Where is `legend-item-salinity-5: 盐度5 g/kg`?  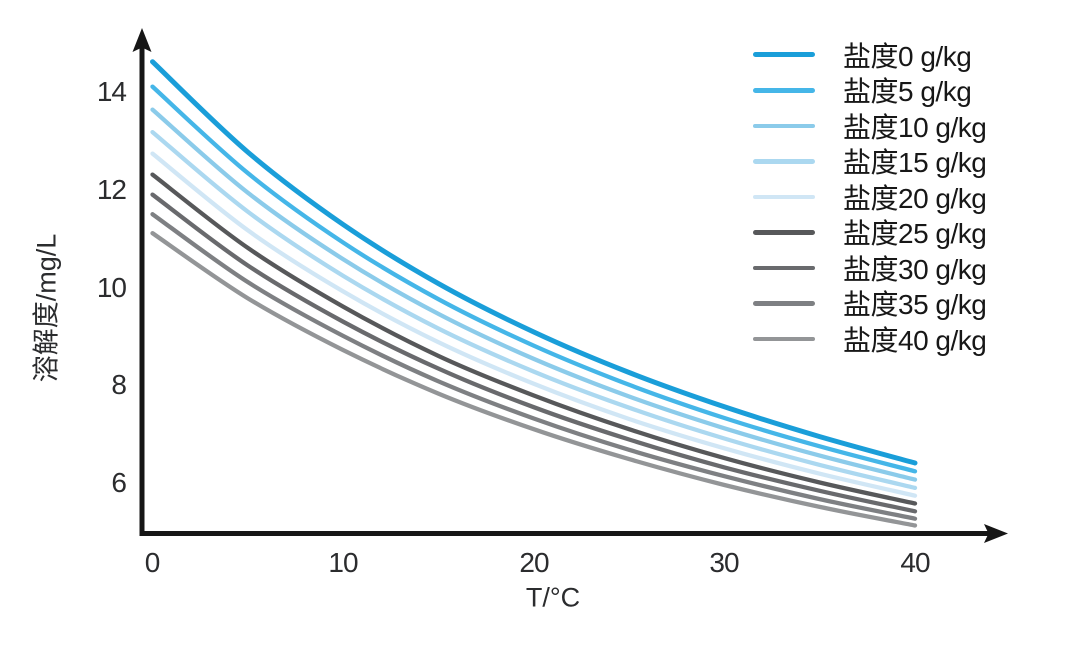
legend-item-salinity-5: 盐度5 g/kg is located at coordinates (913, 91).